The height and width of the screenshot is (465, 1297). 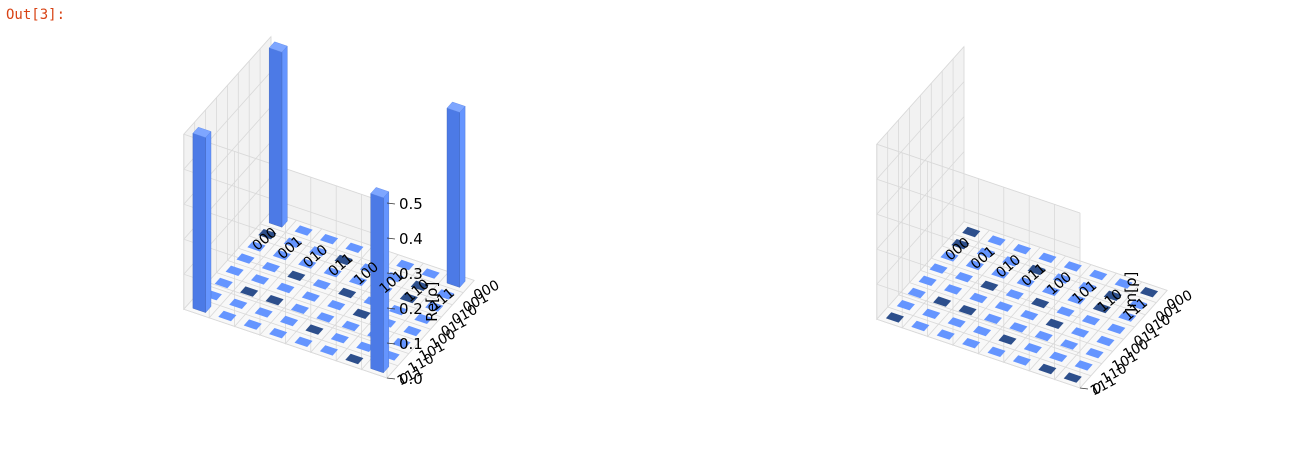 I want to click on bars, so click(x=1022, y=304).